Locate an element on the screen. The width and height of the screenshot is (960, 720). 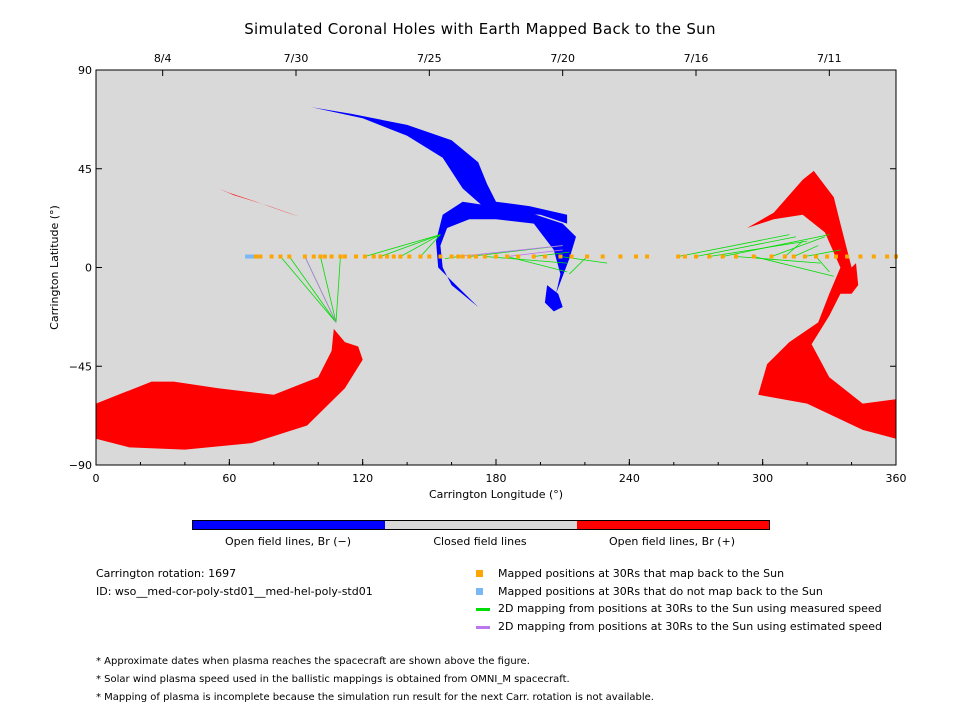
date-label: 7/25 is located at coordinates (429, 58).